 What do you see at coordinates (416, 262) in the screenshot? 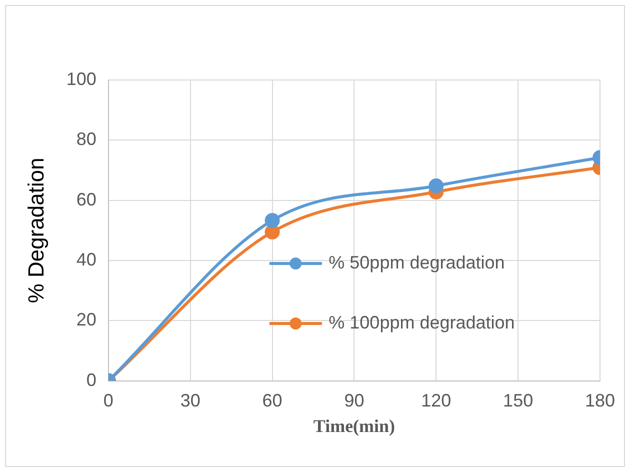
I see `legend-label: % 50ppm degradation` at bounding box center [416, 262].